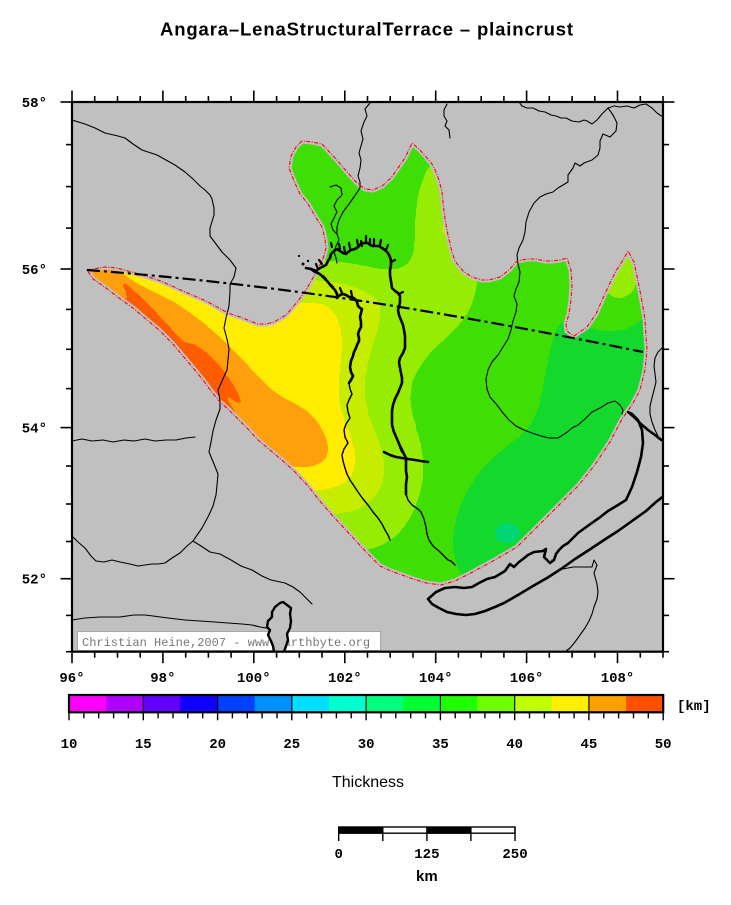 The width and height of the screenshot is (731, 905). What do you see at coordinates (527, 679) in the screenshot?
I see `svg-text: 106°` at bounding box center [527, 679].